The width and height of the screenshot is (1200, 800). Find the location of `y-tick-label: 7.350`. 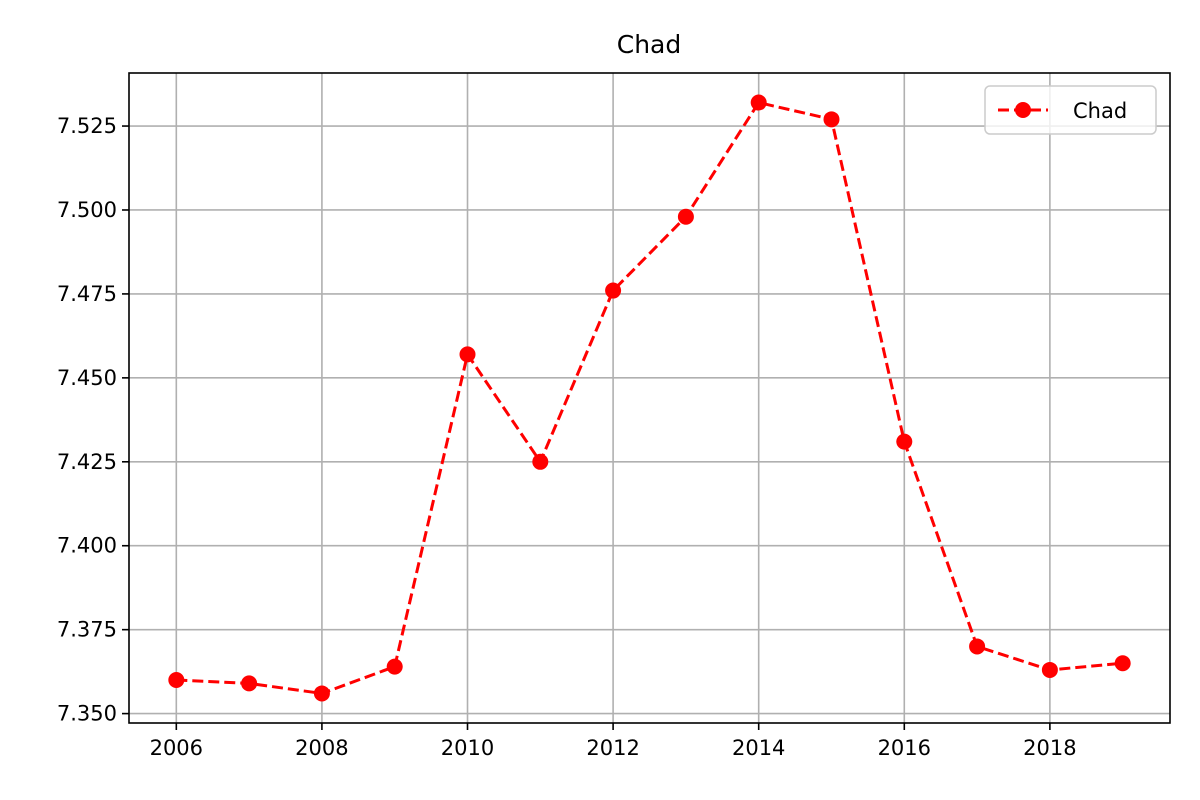

y-tick-label: 7.350 is located at coordinates (87, 714).